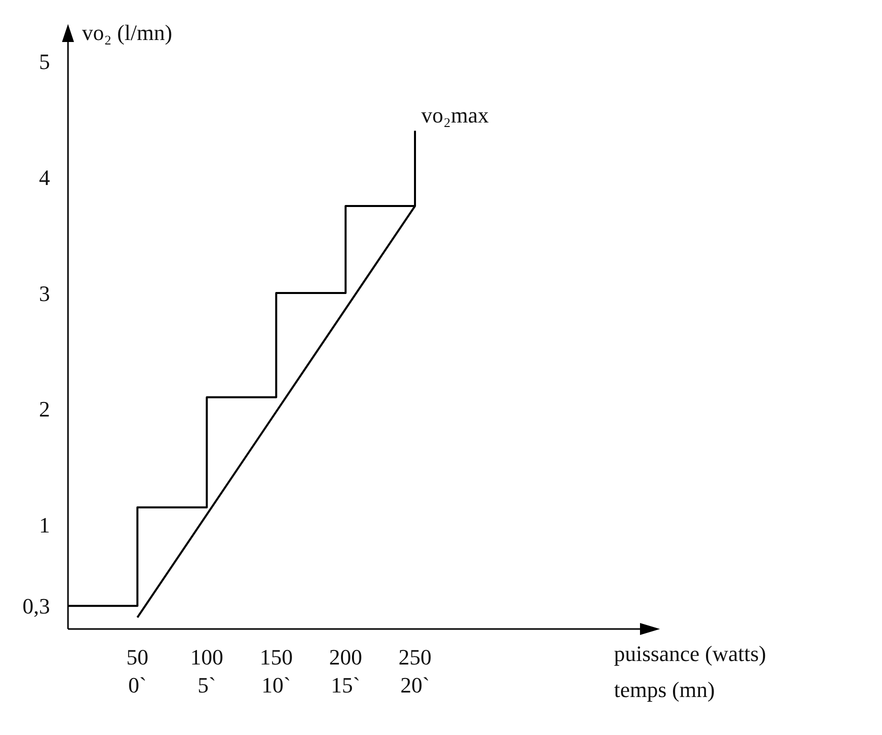  I want to click on y-tick-label: 5, so click(44, 61).